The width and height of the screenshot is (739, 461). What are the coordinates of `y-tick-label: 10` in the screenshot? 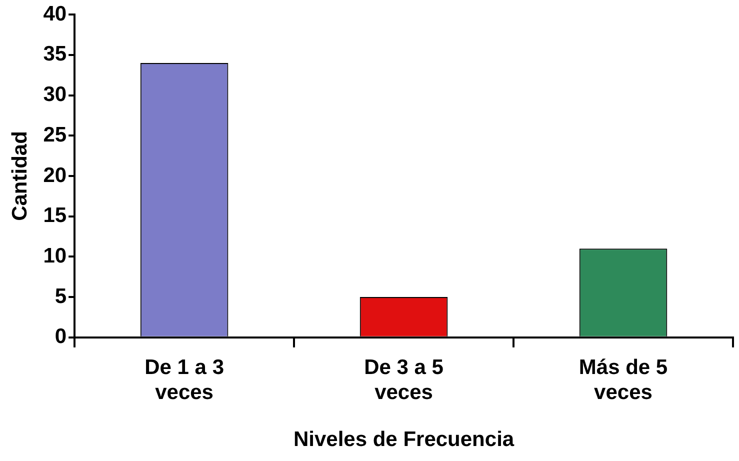 It's located at (55, 256).